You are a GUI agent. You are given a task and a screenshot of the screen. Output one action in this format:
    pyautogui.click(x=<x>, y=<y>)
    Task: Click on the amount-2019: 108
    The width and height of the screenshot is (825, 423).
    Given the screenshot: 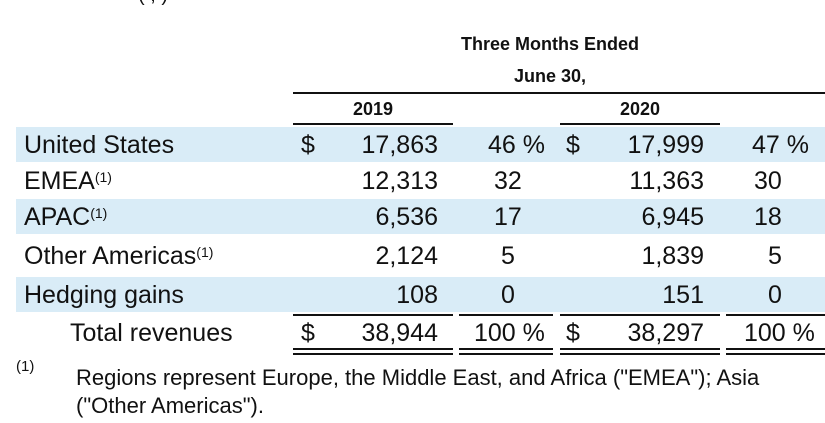 What is the action you would take?
    pyautogui.click(x=417, y=295)
    